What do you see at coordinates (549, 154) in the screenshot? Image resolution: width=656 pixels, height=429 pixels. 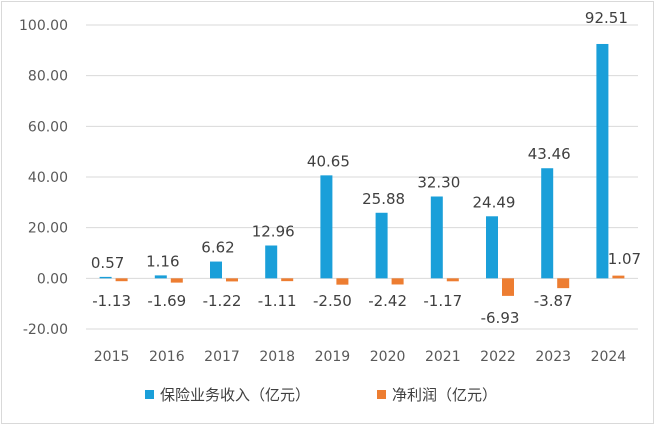 I see `data-label-insurance-revenue: 43.46` at bounding box center [549, 154].